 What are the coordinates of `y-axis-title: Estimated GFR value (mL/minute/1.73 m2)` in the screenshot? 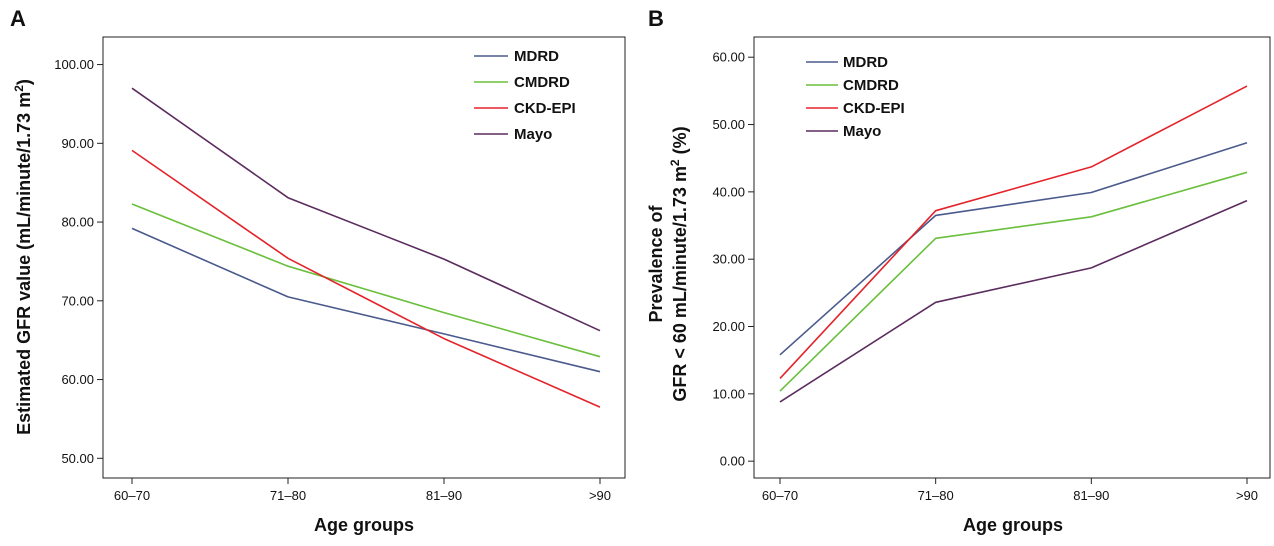 It's located at (23, 257).